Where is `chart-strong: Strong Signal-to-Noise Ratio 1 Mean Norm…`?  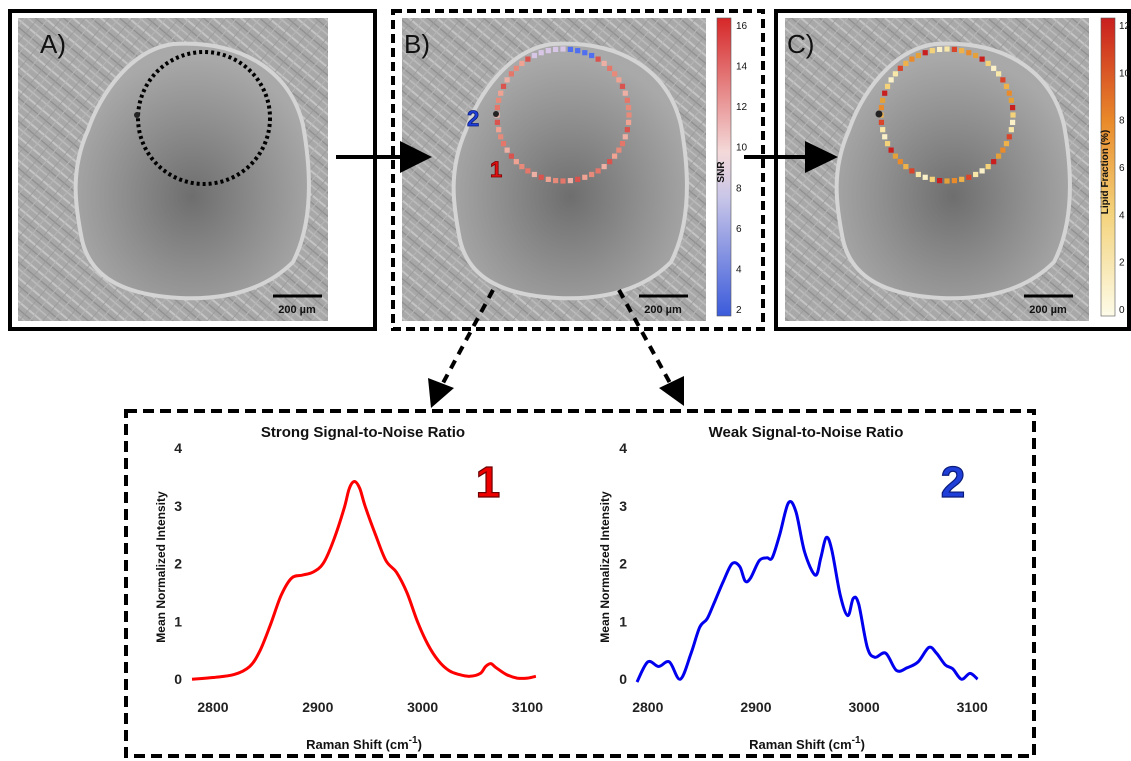 chart-strong: Strong Signal-to-Noise Ratio 1 Mean Norm… is located at coordinates (348, 588).